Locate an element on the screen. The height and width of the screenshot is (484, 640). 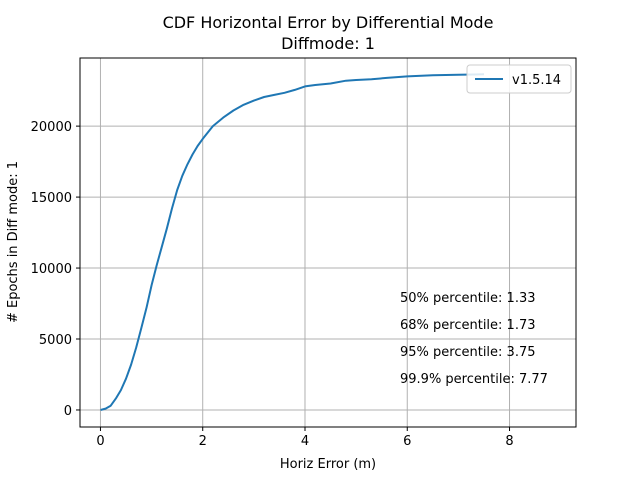
legend-label: v1.5.14 is located at coordinates (536, 80).